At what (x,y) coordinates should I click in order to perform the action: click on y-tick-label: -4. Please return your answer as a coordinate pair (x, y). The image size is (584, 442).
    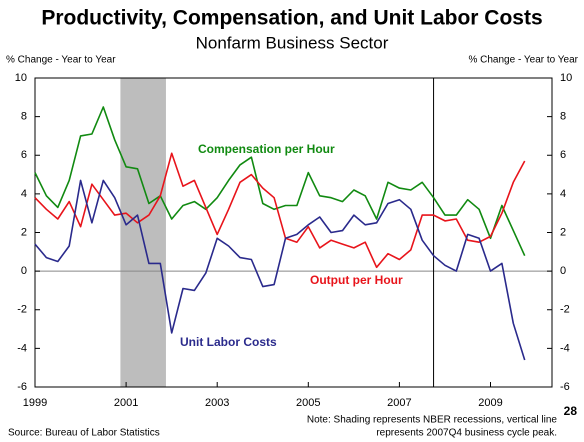
    Looking at the image, I should click on (22, 348).